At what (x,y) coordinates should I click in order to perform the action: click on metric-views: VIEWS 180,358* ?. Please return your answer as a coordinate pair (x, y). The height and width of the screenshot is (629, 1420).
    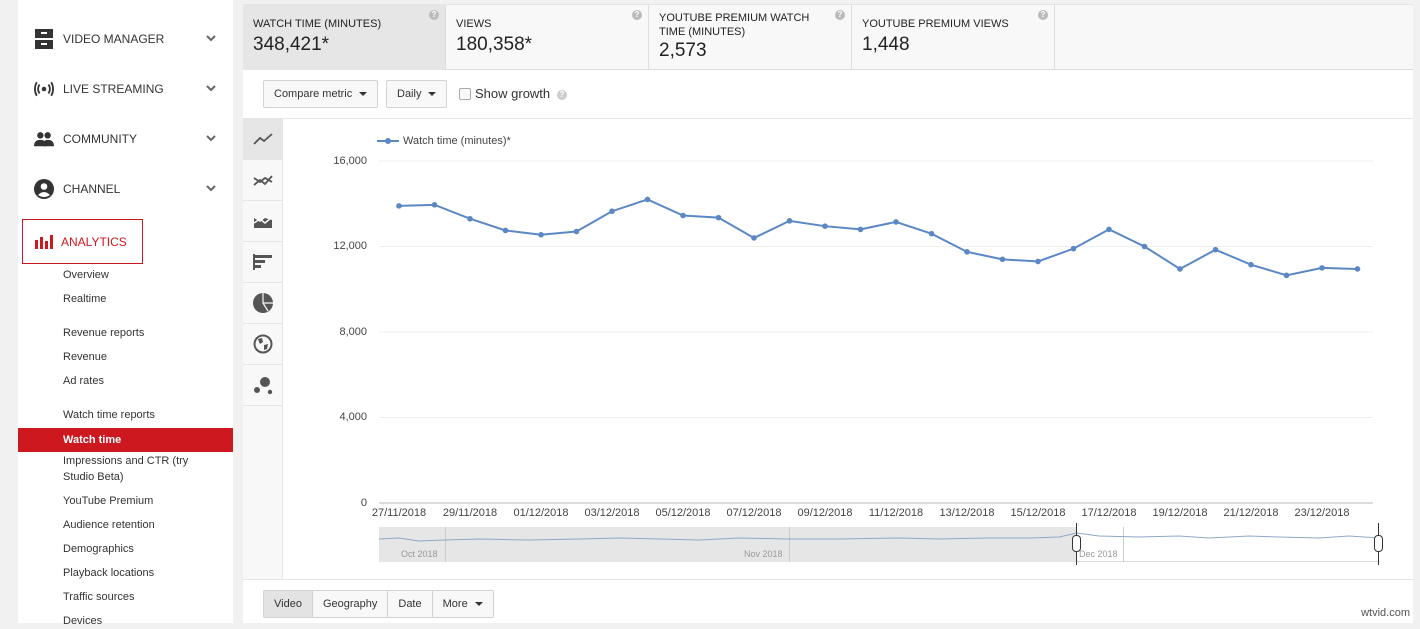
    Looking at the image, I should click on (547, 37).